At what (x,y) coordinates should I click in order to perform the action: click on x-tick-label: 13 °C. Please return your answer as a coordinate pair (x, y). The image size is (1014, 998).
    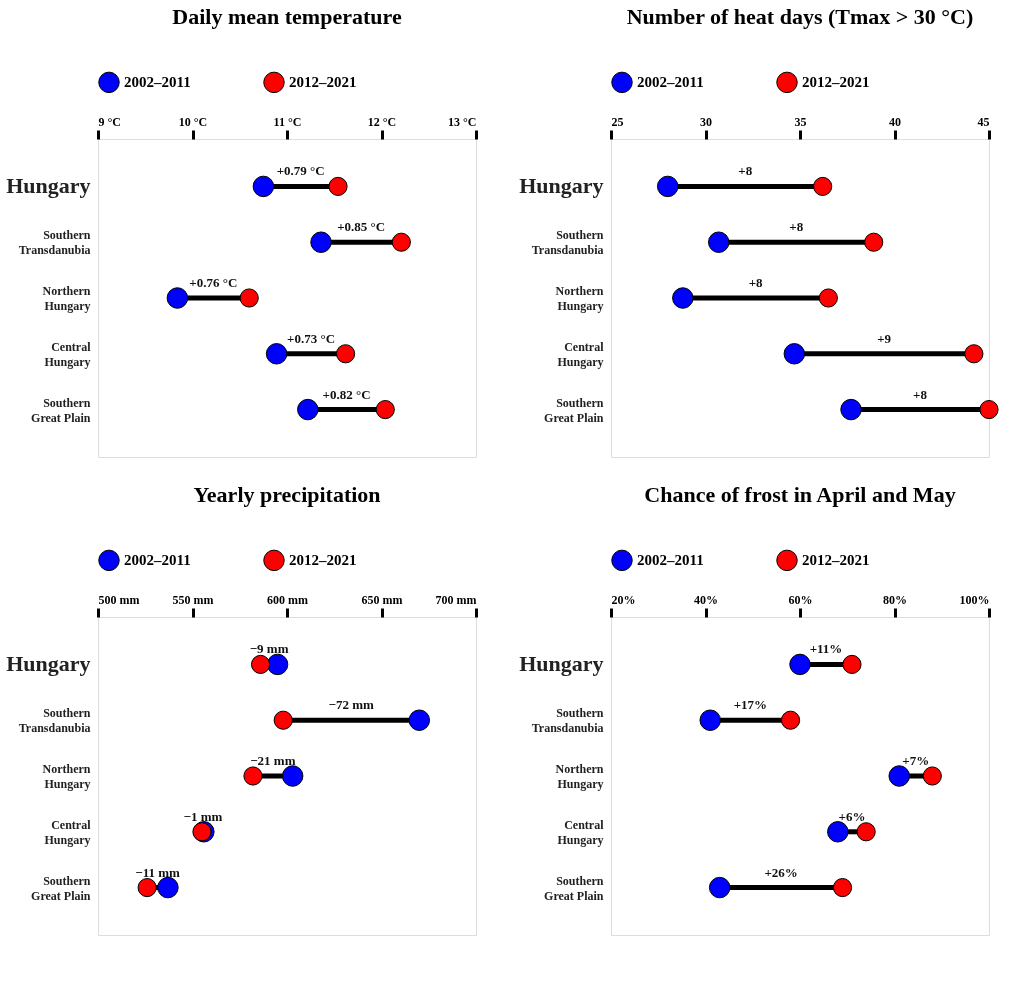
    Looking at the image, I should click on (462, 121).